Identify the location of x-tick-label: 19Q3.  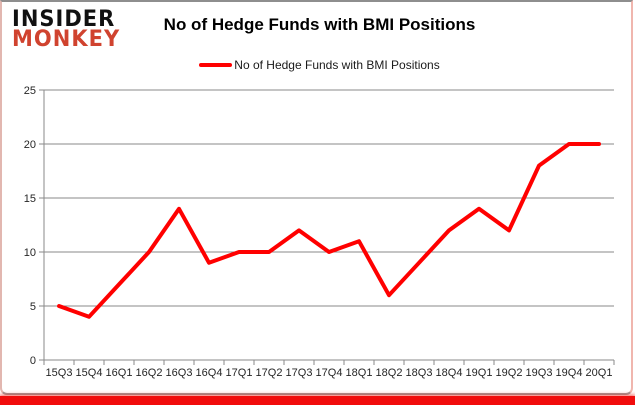
(539, 373).